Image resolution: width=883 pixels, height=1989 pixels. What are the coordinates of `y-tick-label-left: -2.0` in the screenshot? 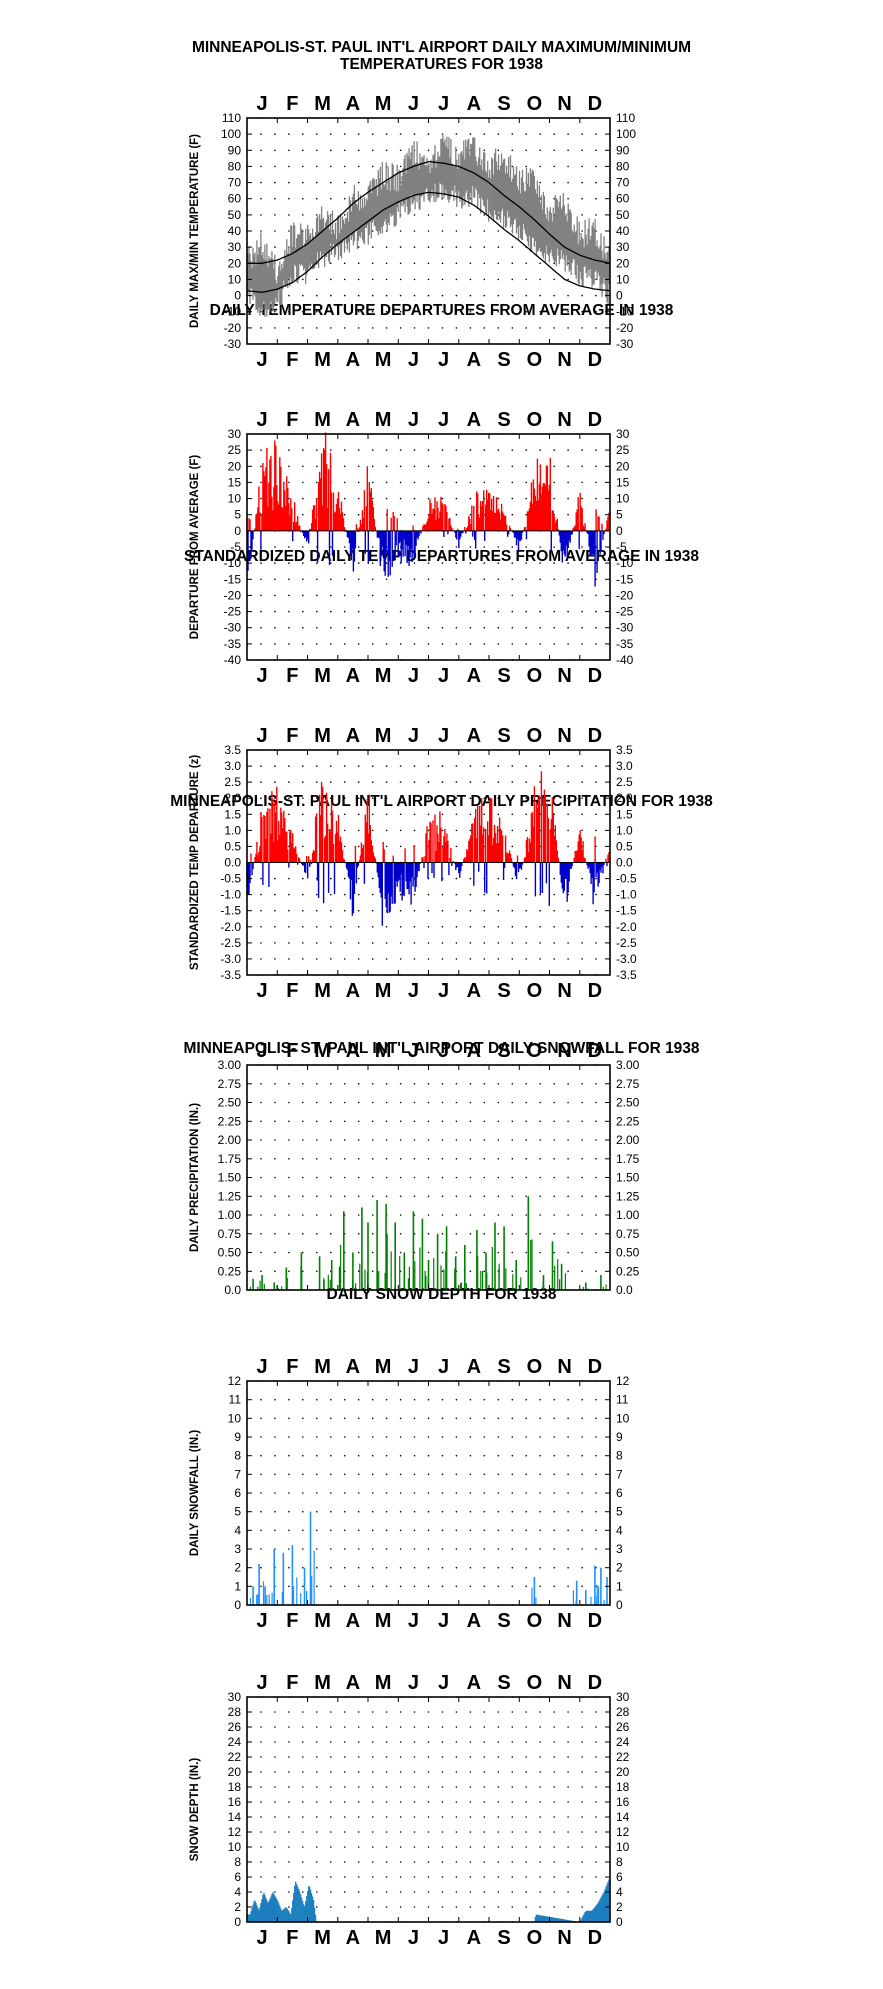 It's located at (230, 927).